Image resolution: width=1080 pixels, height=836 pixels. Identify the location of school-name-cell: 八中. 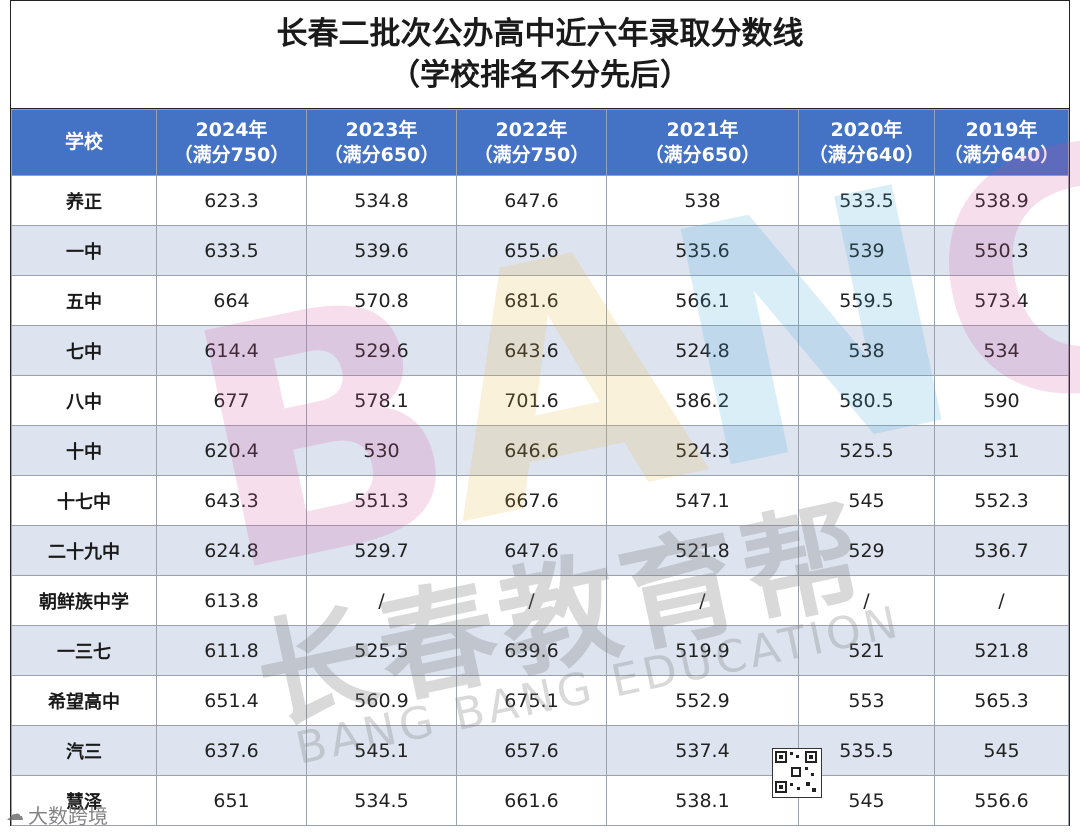
(84, 400).